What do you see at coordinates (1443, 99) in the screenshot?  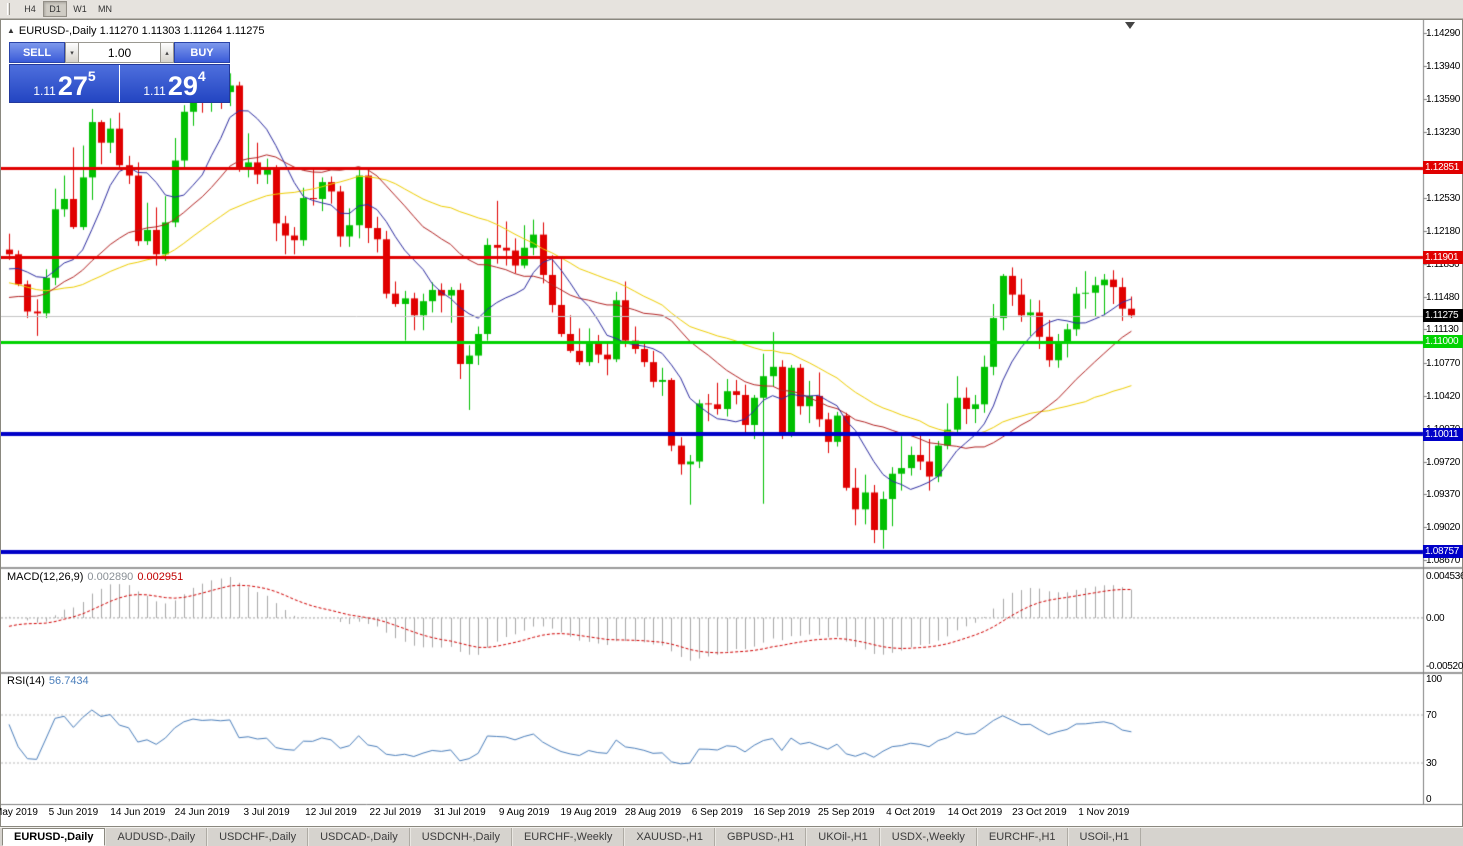 I see `price-axis-label: 1.13590` at bounding box center [1443, 99].